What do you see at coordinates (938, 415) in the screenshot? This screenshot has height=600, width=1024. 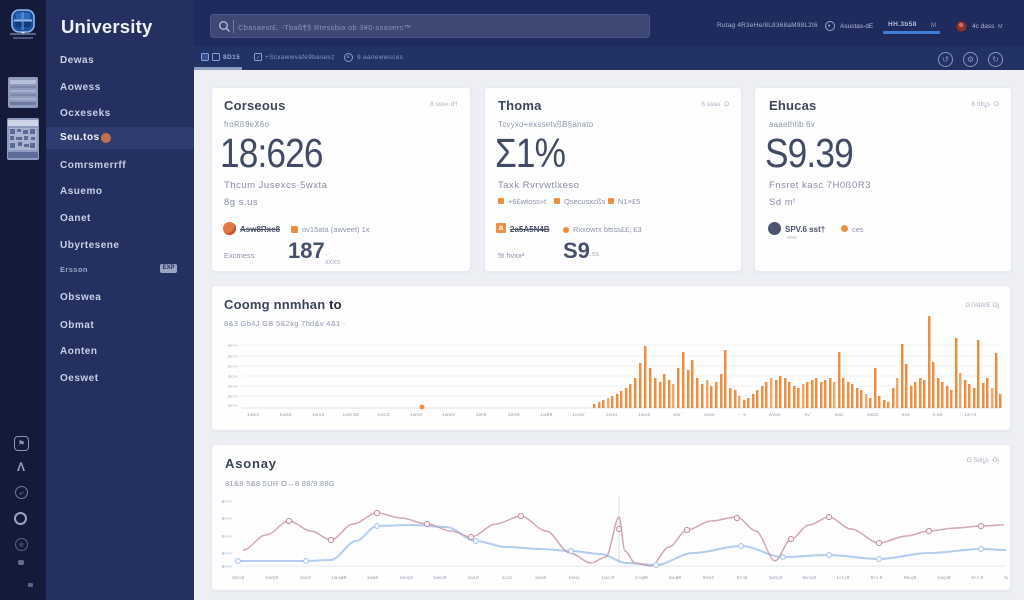 I see `svg-text: s·a3` at bounding box center [938, 415].